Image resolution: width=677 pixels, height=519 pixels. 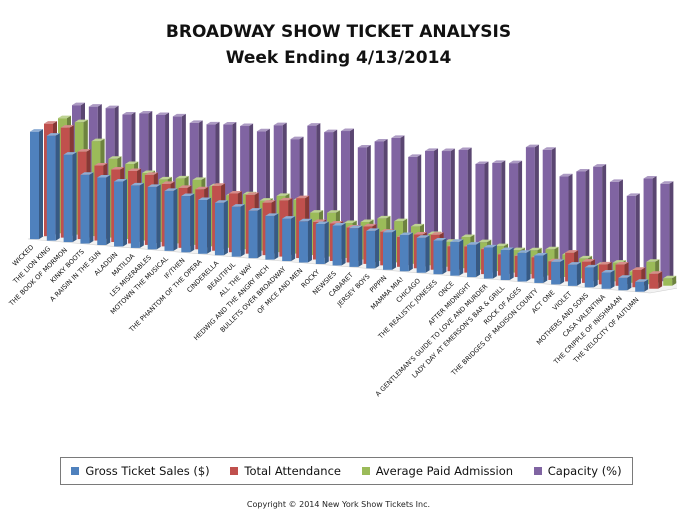 What do you see at coordinates (205, 225) in the screenshot?
I see `bar-gross-ticket-sales-the-phantom-of-the-opera` at bounding box center [205, 225].